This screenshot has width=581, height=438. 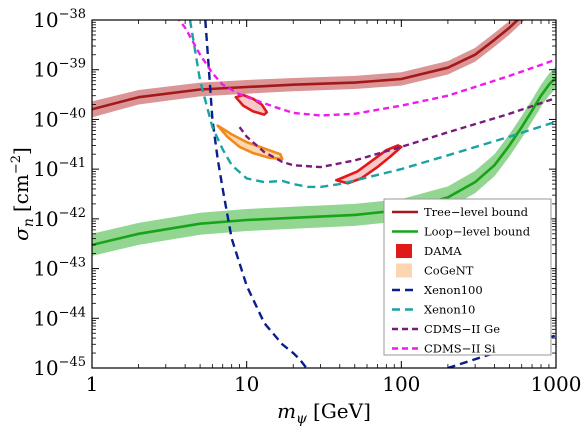 What do you see at coordinates (59, 19) in the screenshot?
I see `y-tick-label: 10−38` at bounding box center [59, 19].